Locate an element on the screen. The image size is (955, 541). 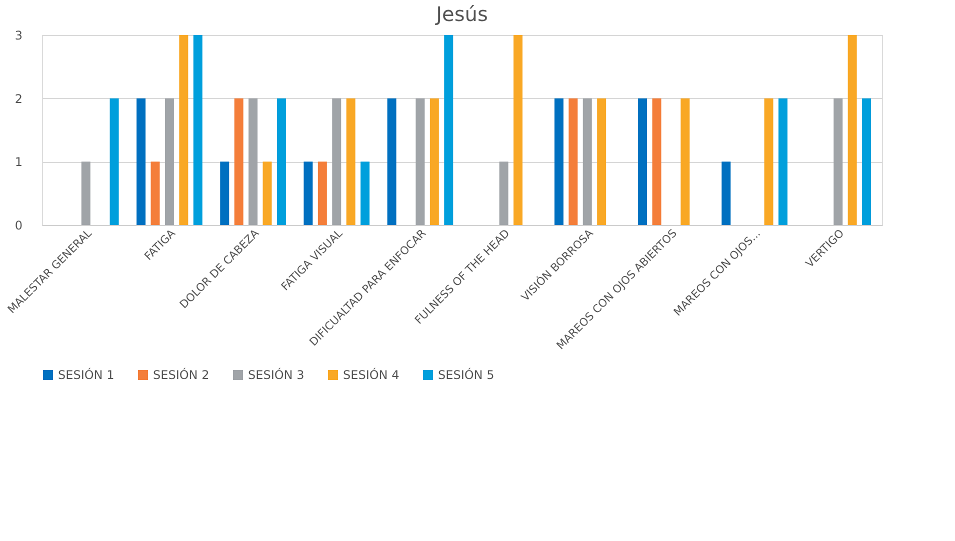
y-tick-label: 0 is located at coordinates (18, 225).